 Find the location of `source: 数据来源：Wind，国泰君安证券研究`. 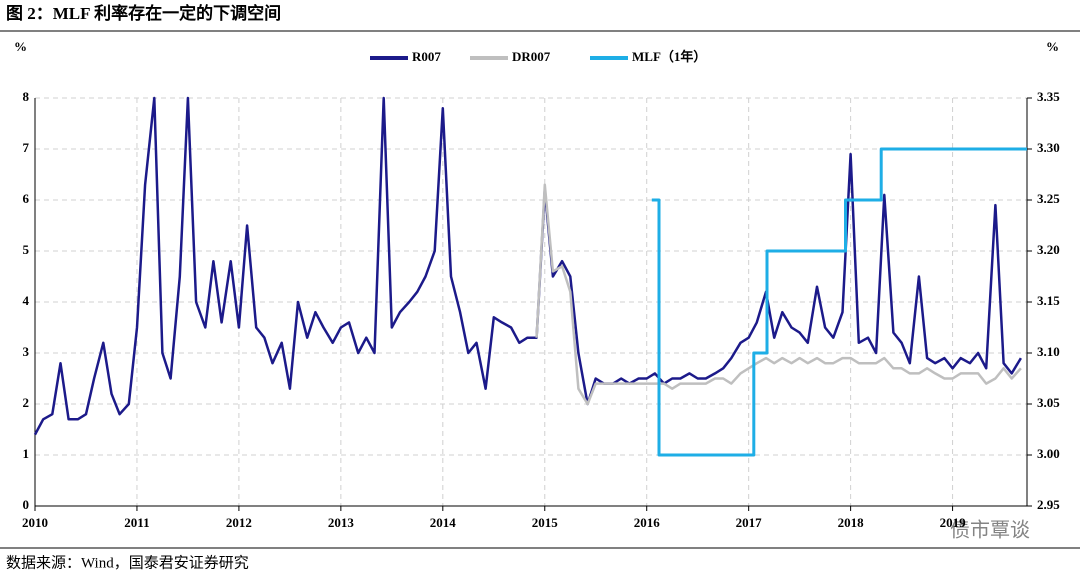

source: 数据来源：Wind，国泰君安证券研究 is located at coordinates (127, 562).